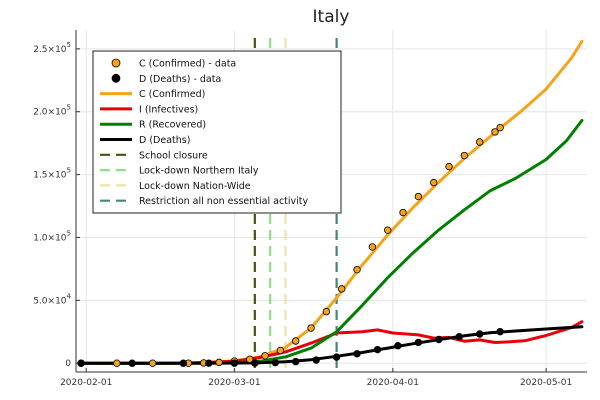  What do you see at coordinates (172, 94) in the screenshot?
I see `legend-label: C (Confirmed)` at bounding box center [172, 94].